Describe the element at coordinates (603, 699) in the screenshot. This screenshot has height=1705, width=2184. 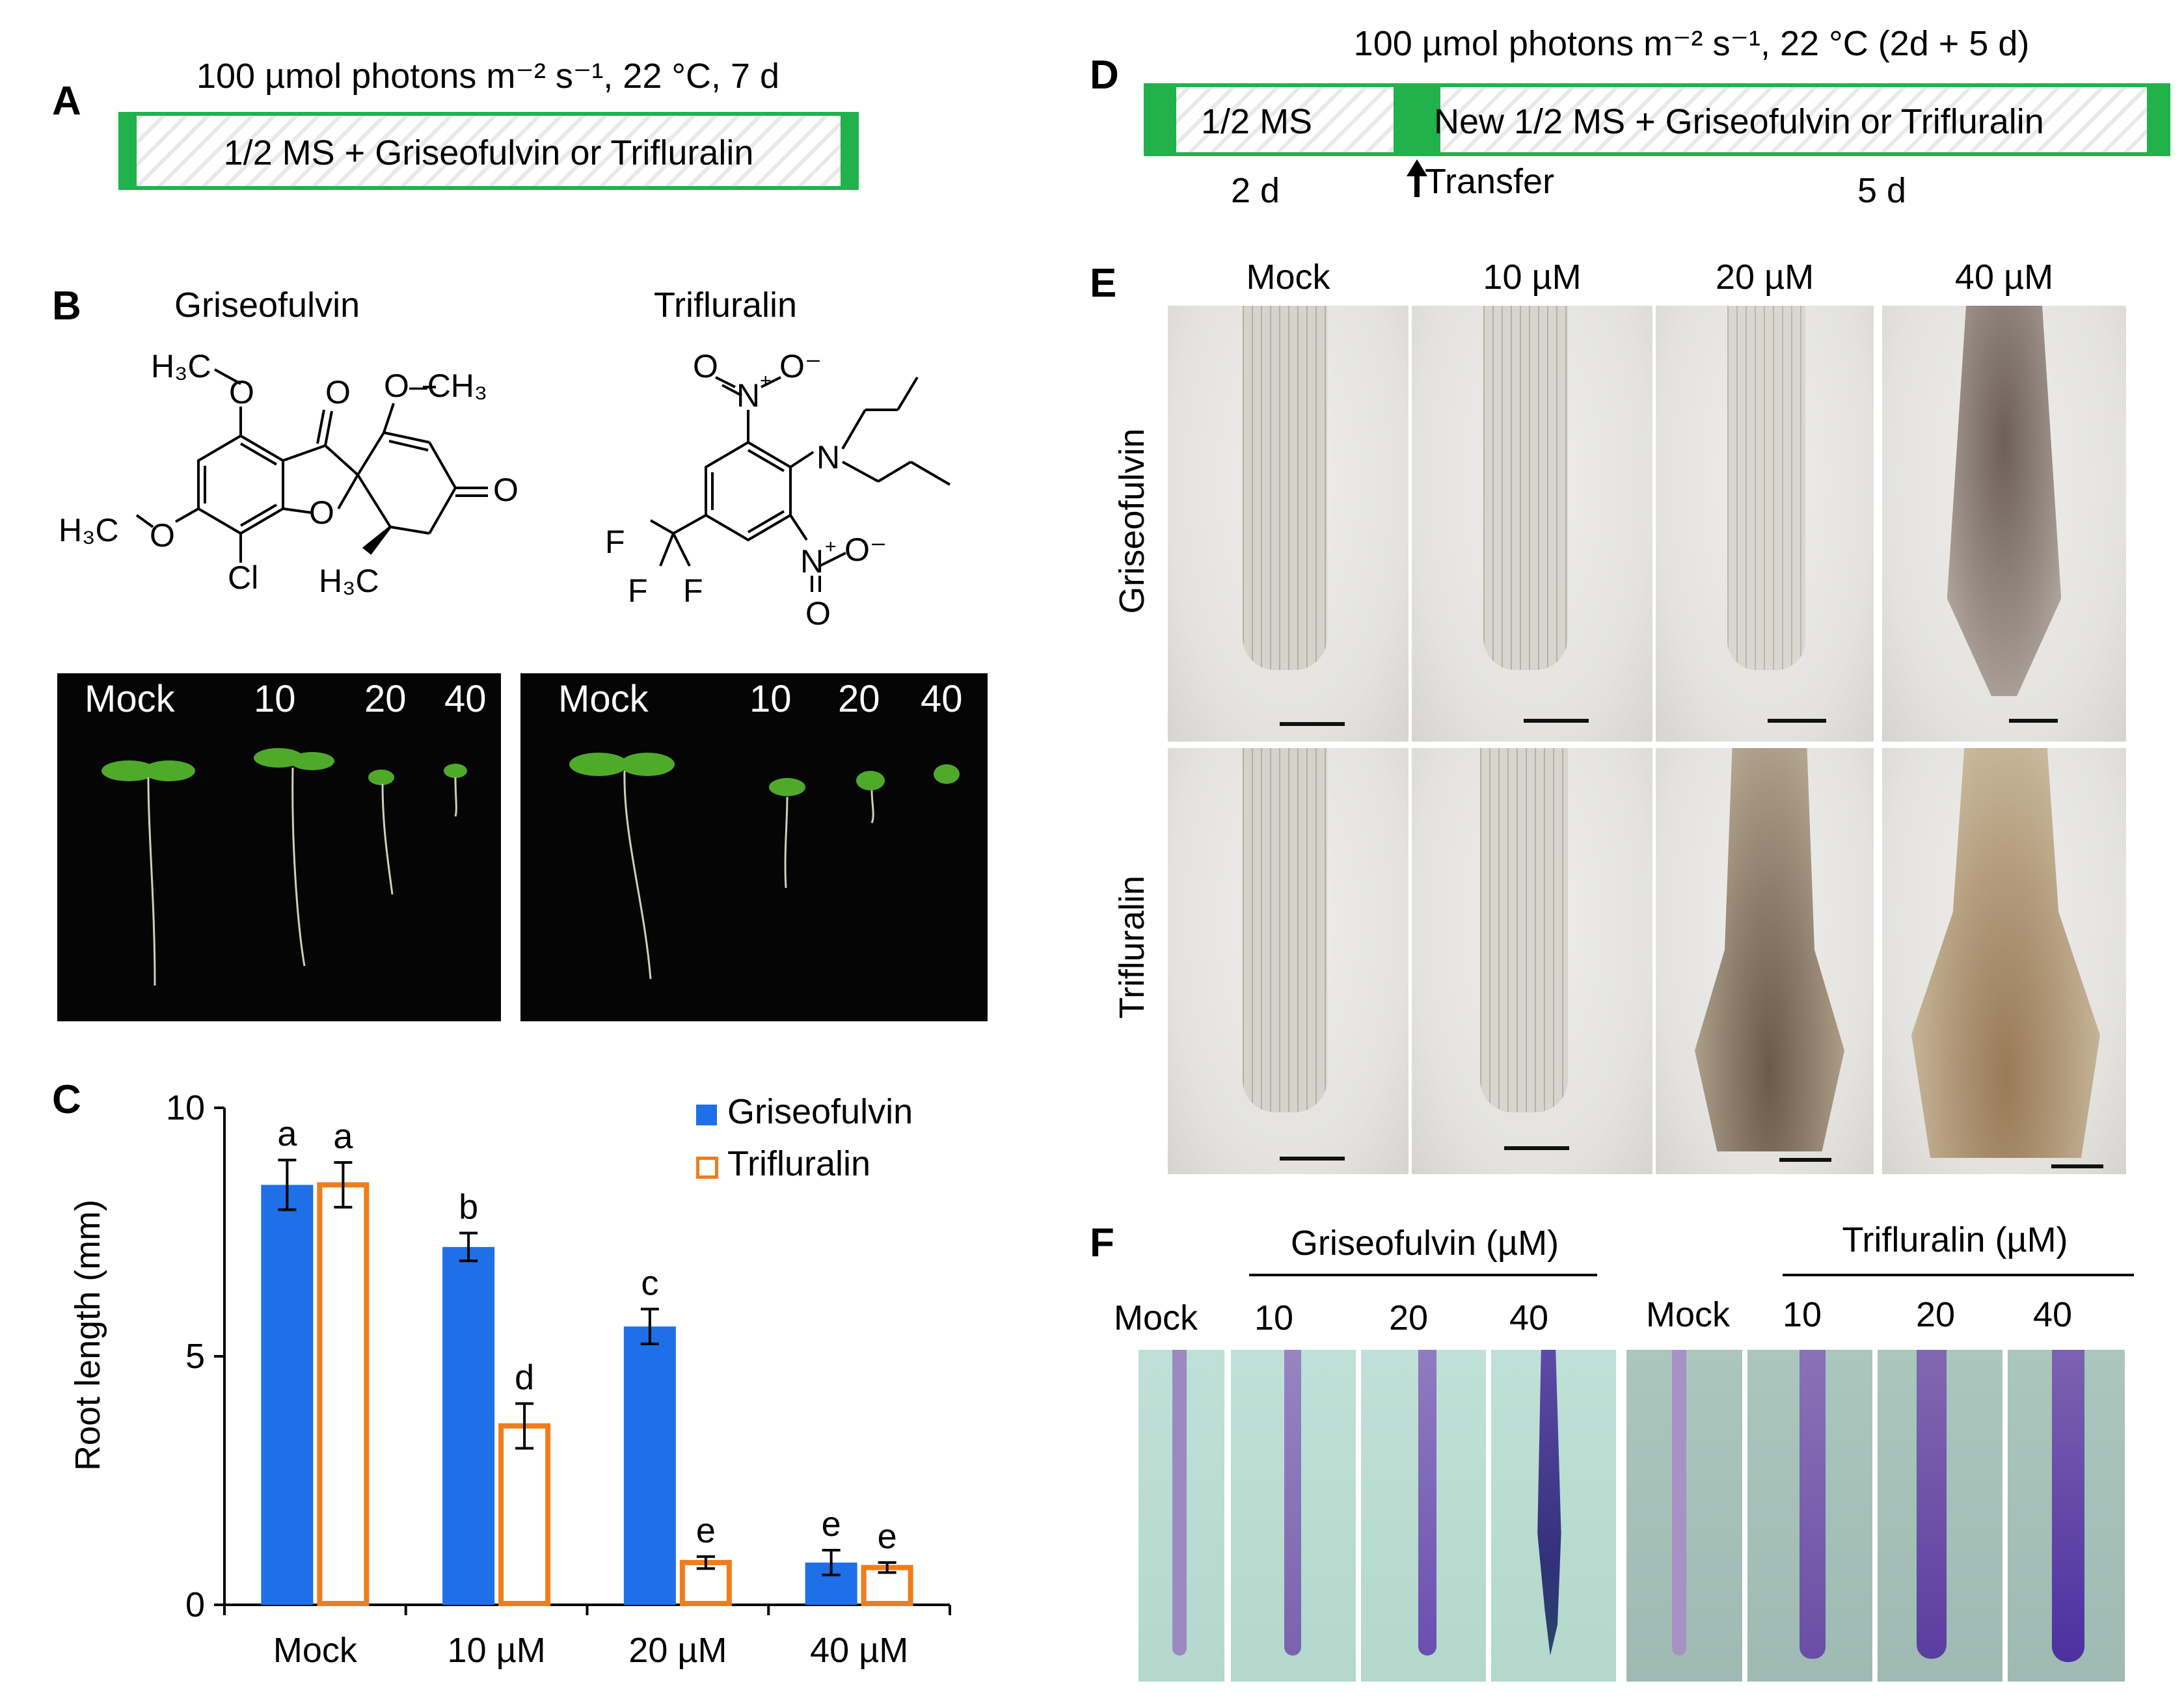
I see `photo-label-mock-r: Mock` at that location.